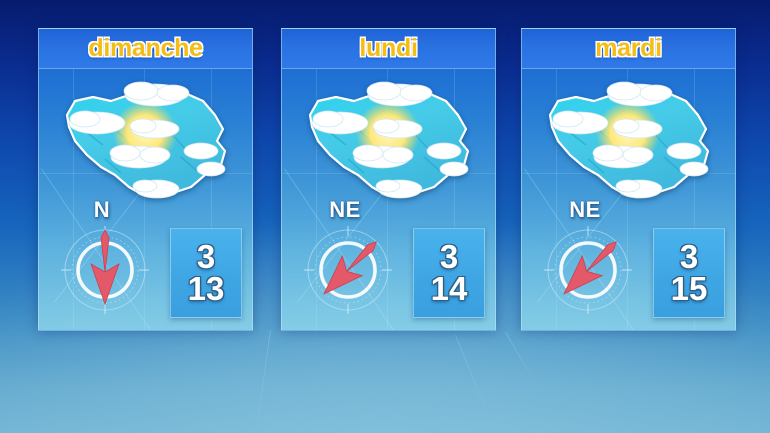 The width and height of the screenshot is (770, 433). I want to click on temp-max: 15, so click(689, 288).